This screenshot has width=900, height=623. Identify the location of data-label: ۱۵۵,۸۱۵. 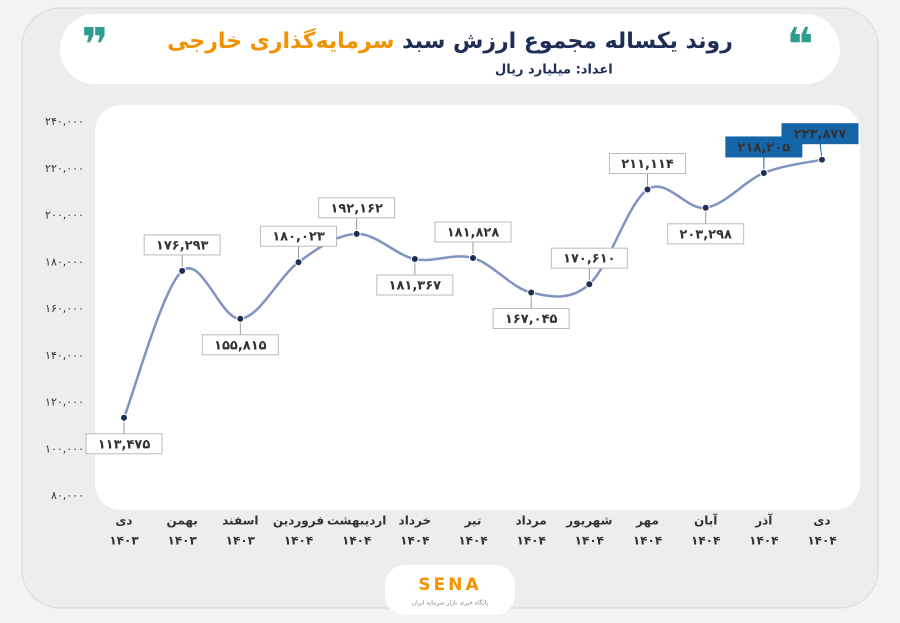
(240, 345).